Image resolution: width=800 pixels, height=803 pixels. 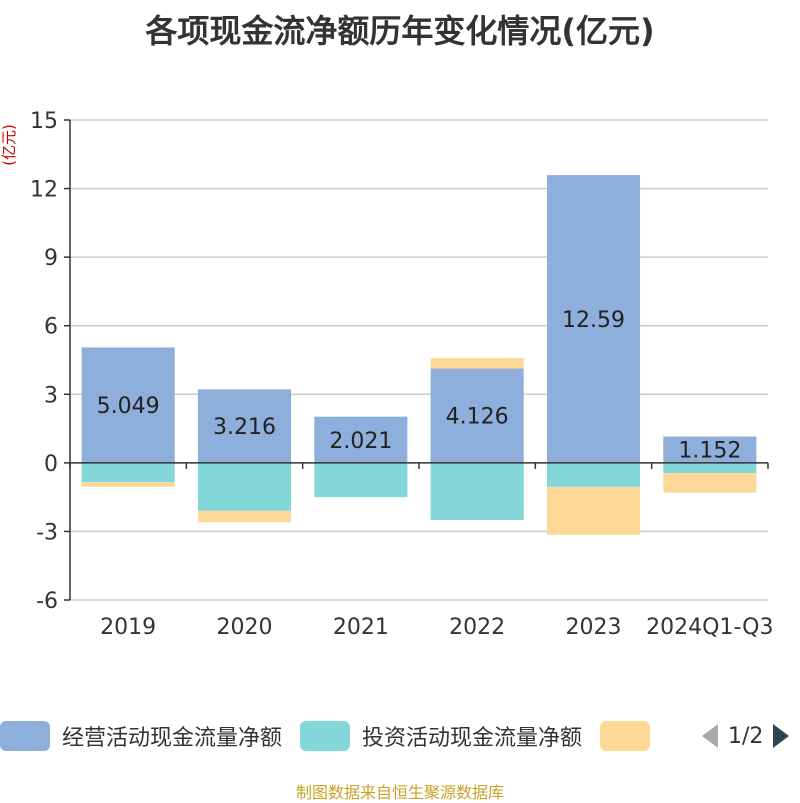 What do you see at coordinates (245, 627) in the screenshot?
I see `x-tick-label: 2020` at bounding box center [245, 627].